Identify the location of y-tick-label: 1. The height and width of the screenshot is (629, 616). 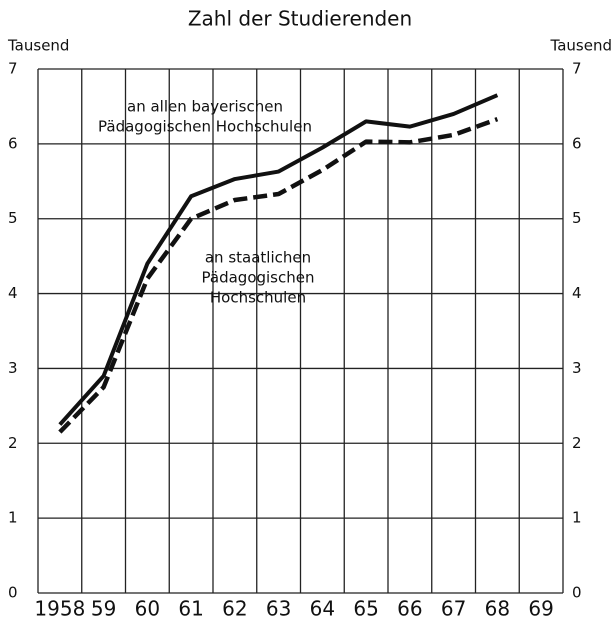
(13, 518).